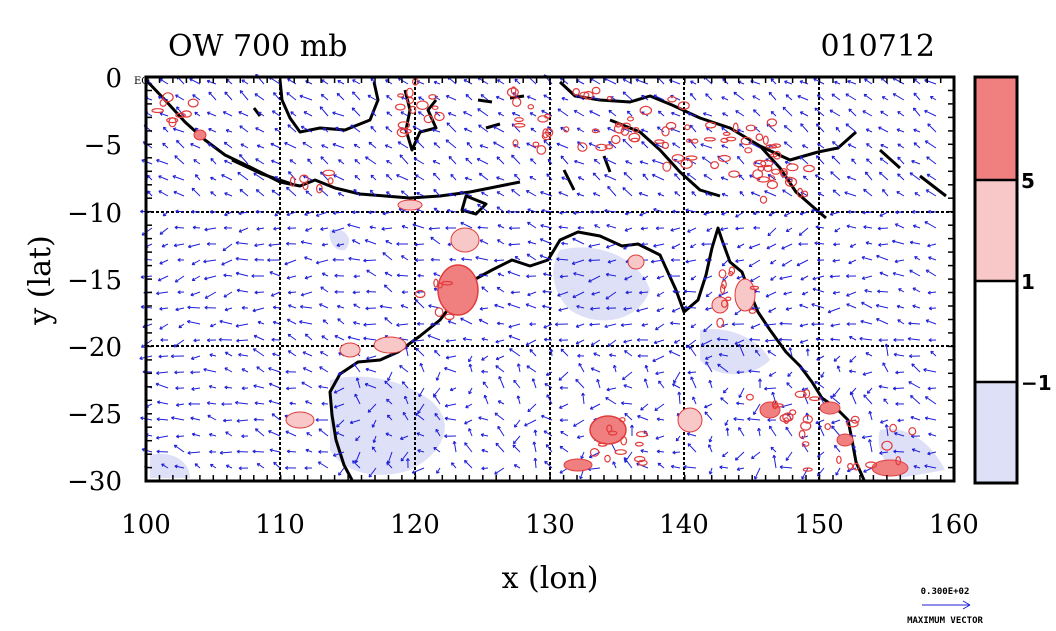  I want to click on colorbar-label: −1, so click(1036, 383).